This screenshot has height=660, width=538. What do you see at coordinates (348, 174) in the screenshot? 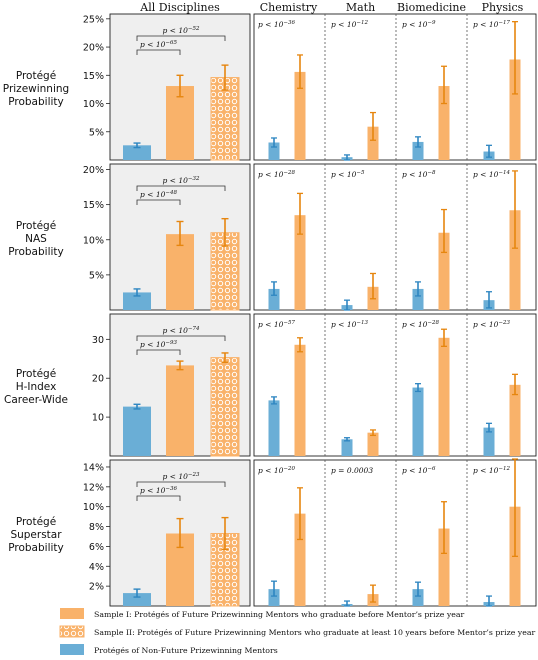
I see `discipline-pvalue: p < 10−5` at bounding box center [348, 174].